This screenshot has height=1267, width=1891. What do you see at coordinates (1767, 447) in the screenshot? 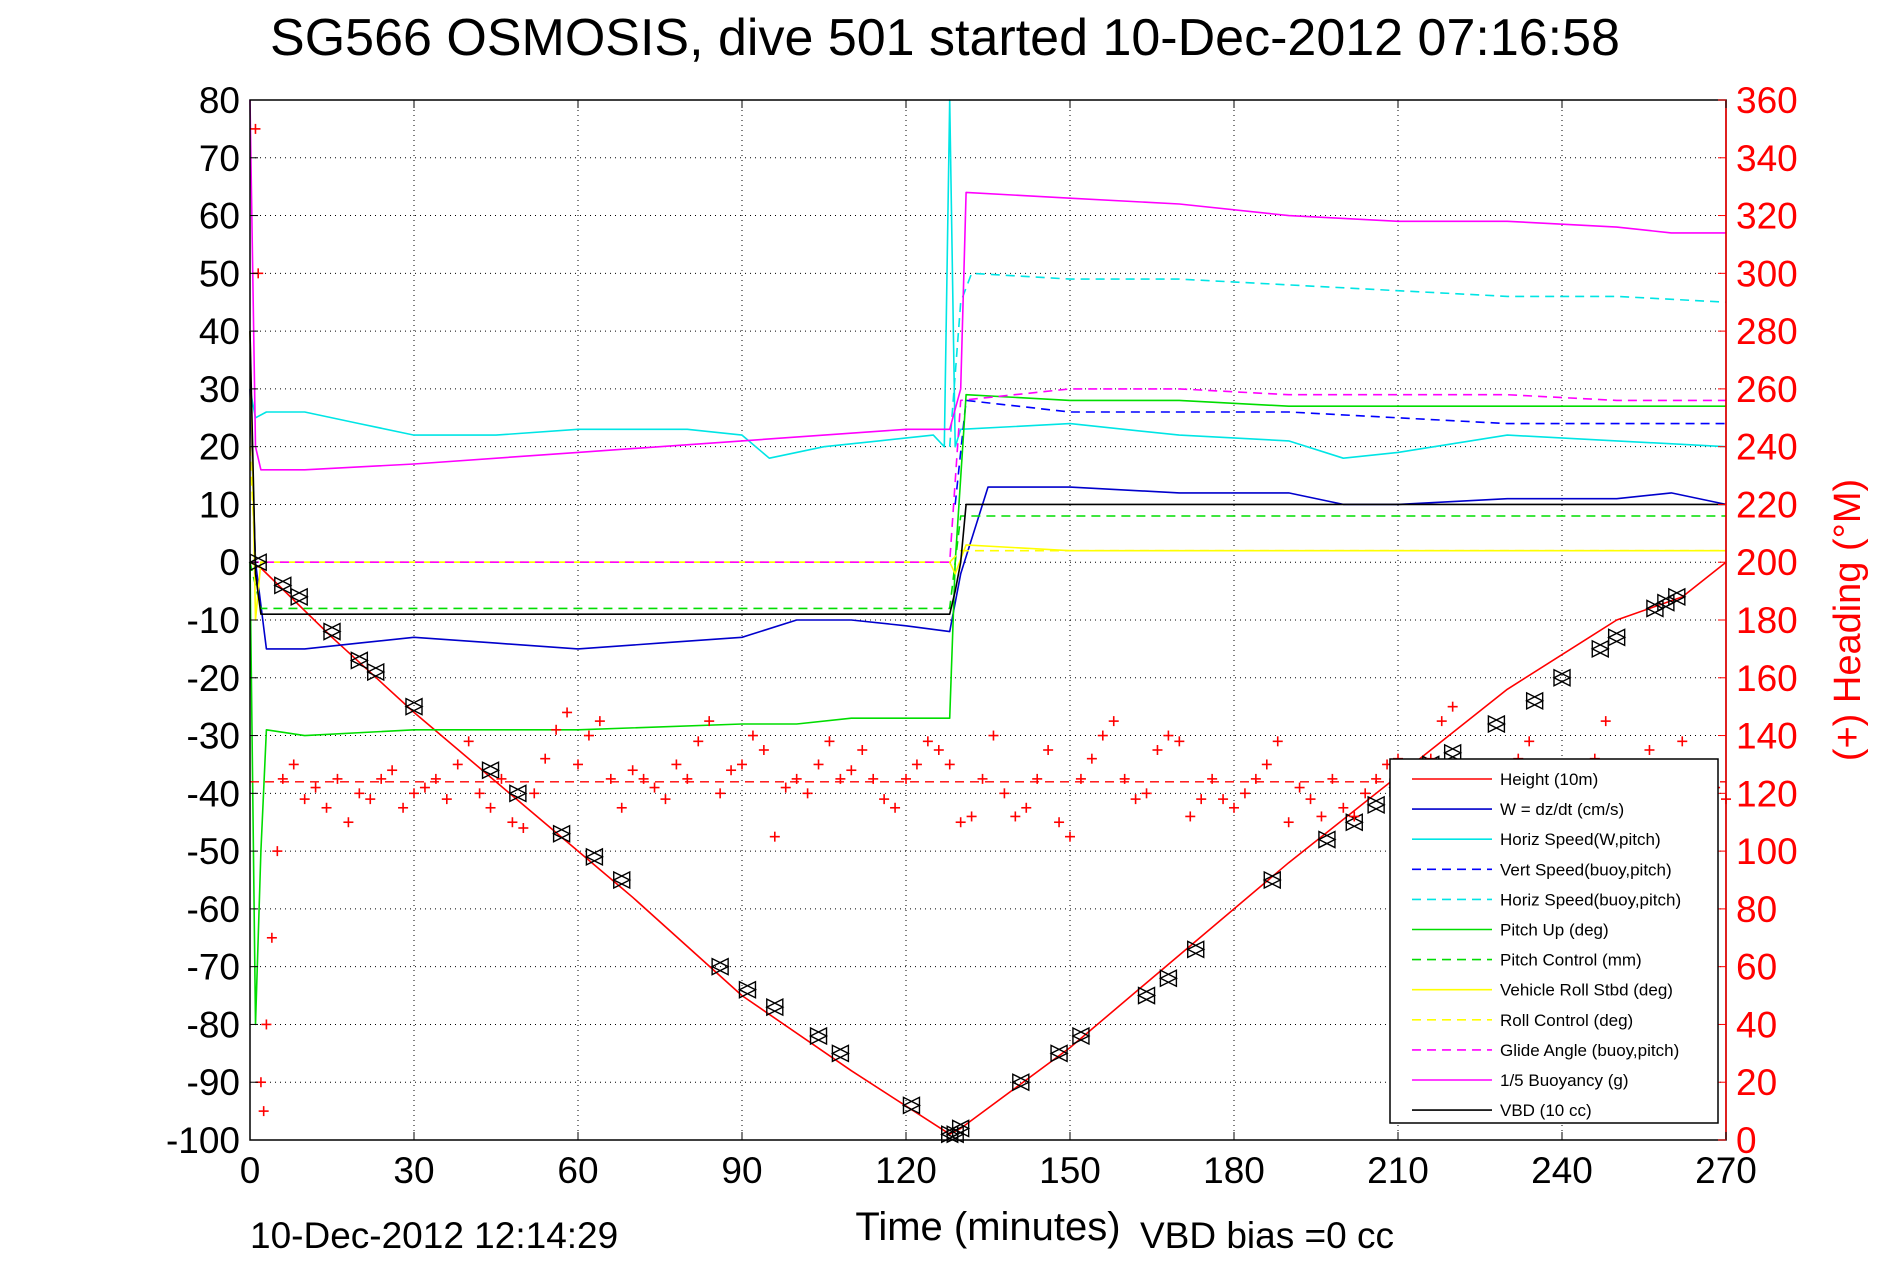
I see `right-tick-label: 240` at bounding box center [1767, 447].